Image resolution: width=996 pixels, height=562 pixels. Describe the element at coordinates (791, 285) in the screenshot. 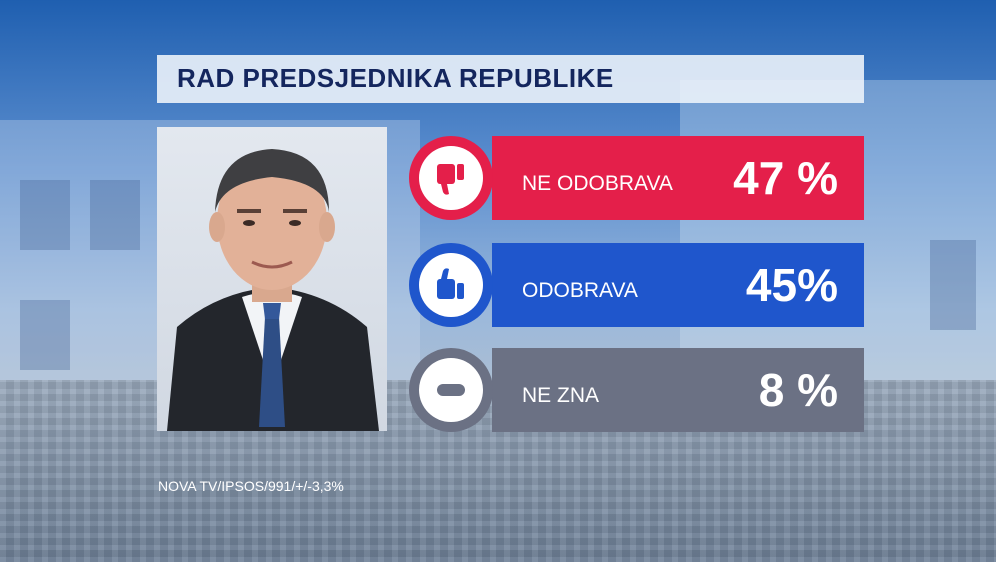

I see `bar-value-label: 45%` at that location.